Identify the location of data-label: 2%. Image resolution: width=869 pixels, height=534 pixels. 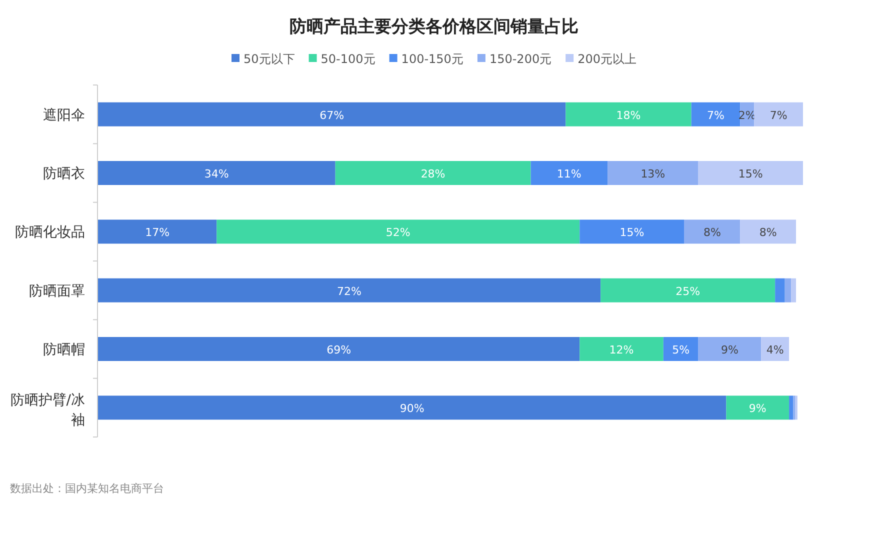
(747, 115).